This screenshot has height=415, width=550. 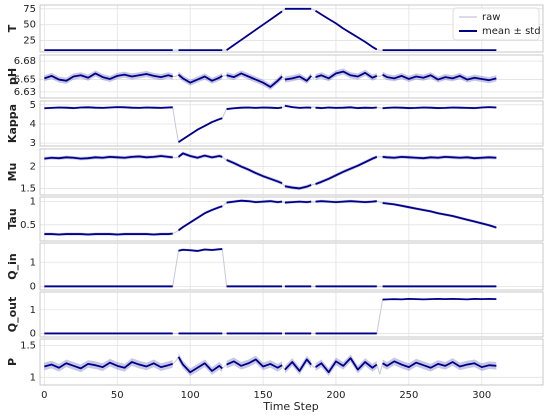 What do you see at coordinates (25, 80) in the screenshot?
I see `y-tick-label: 6.65` at bounding box center [25, 80].